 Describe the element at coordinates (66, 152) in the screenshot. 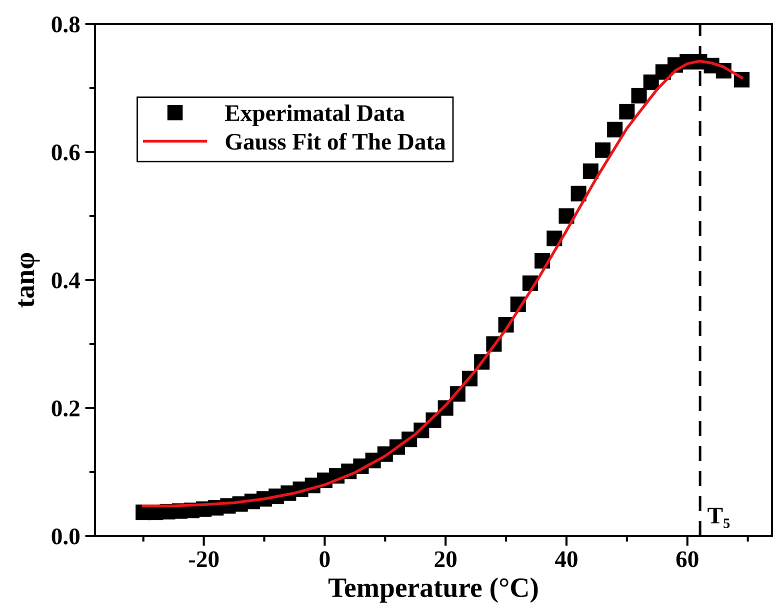

I see `y-tick-label: 0.6` at that location.